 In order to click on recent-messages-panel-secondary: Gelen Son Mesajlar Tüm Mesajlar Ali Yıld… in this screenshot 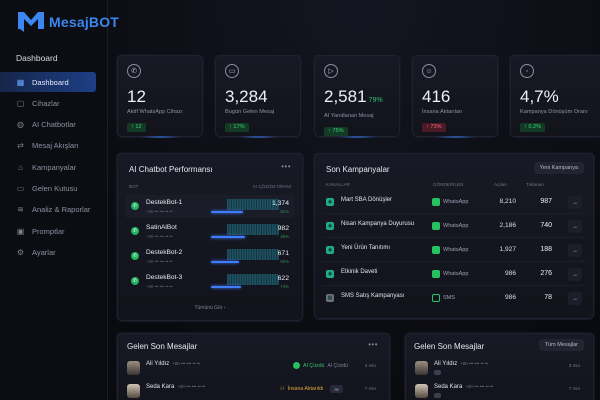, I will do `click(499, 366)`.